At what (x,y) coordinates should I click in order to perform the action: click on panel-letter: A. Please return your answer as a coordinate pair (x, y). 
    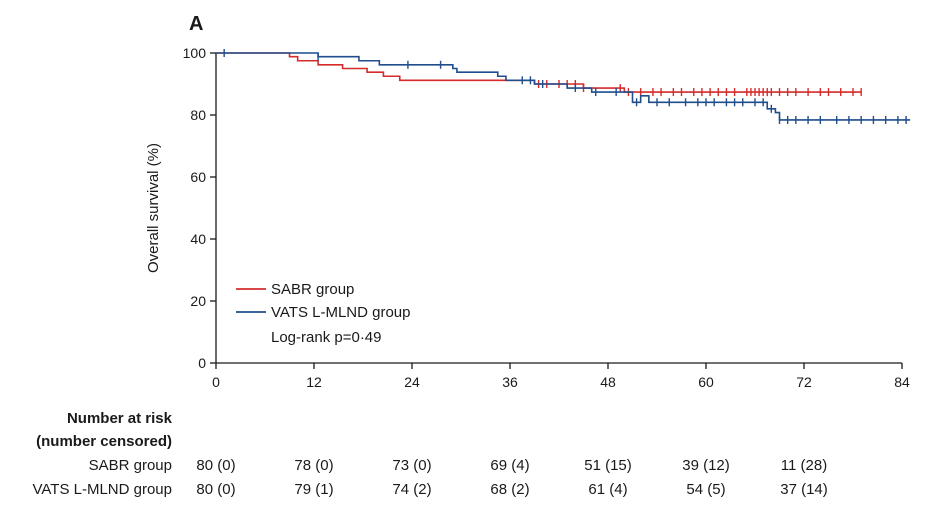
    Looking at the image, I should click on (196, 24).